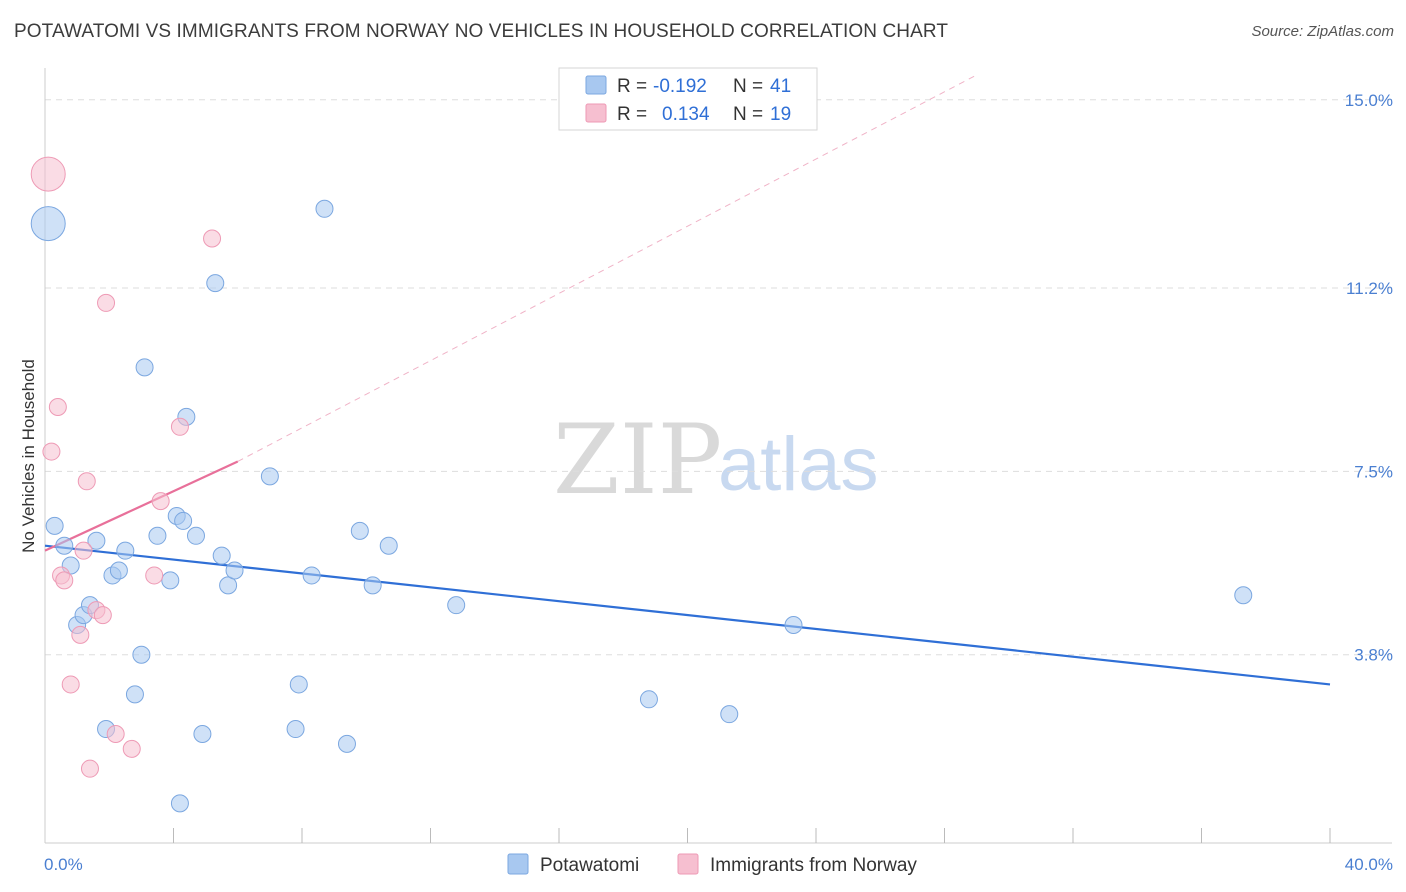 Image resolution: width=1406 pixels, height=892 pixels. Describe the element at coordinates (596, 113) in the screenshot. I see `legend-swatch-norway` at that location.